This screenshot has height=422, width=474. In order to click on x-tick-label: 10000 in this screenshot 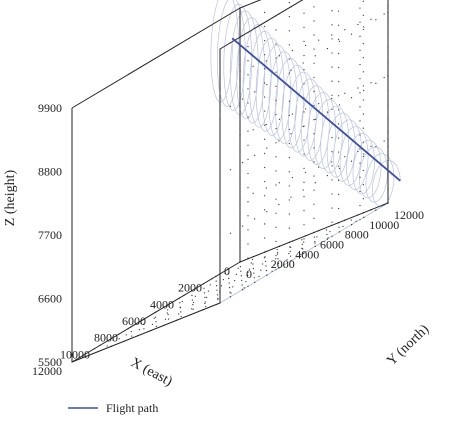, I will do `click(75, 354)`.